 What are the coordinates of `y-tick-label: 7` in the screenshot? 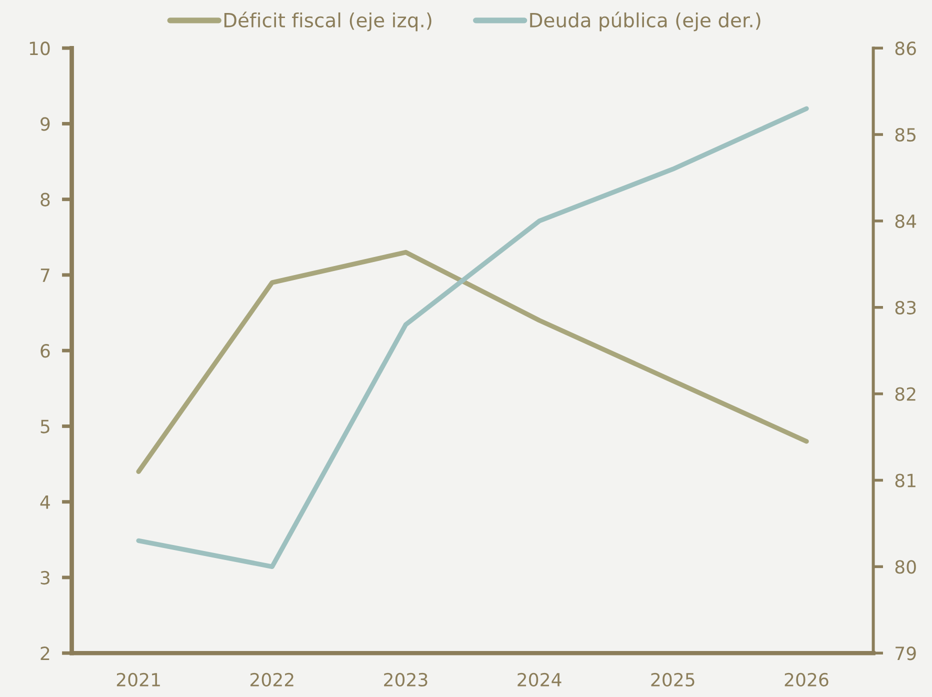 It's located at (45, 275).